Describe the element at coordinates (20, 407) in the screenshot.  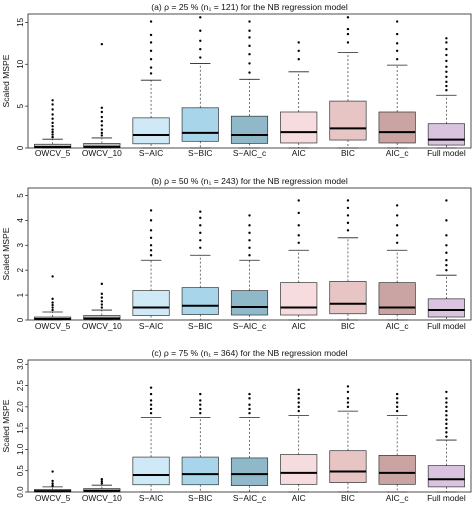
I see `y-tick-label: 2.0` at that location.